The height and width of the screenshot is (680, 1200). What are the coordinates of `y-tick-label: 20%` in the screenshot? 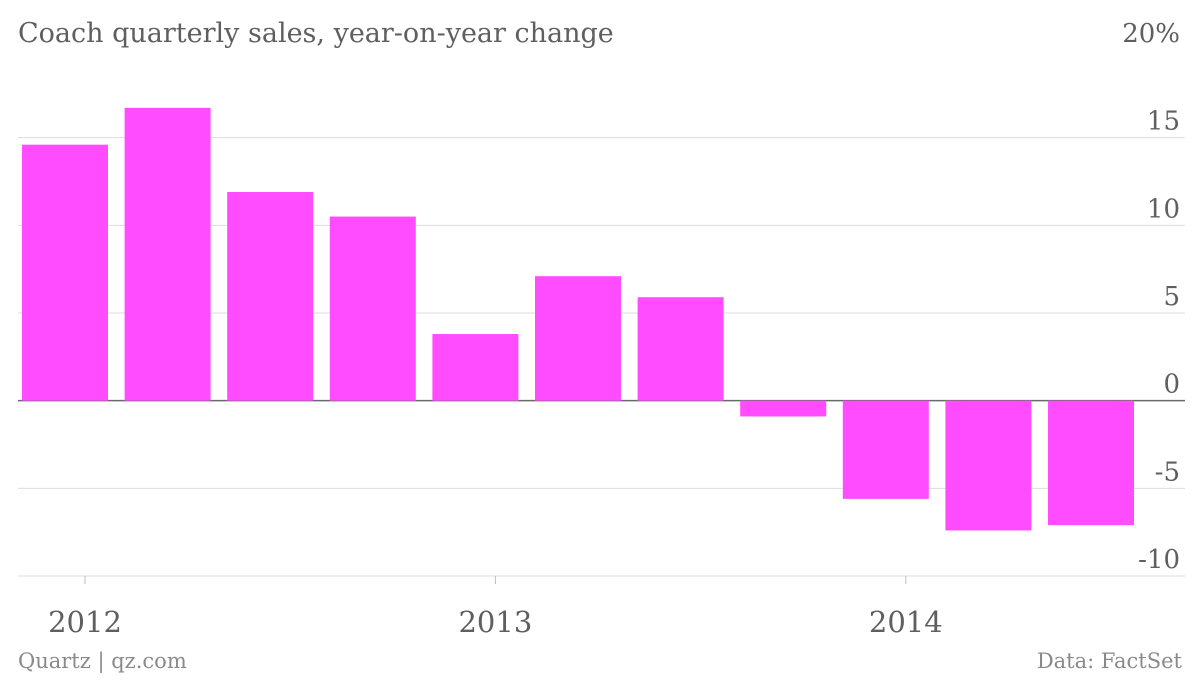 It's located at (1151, 34).